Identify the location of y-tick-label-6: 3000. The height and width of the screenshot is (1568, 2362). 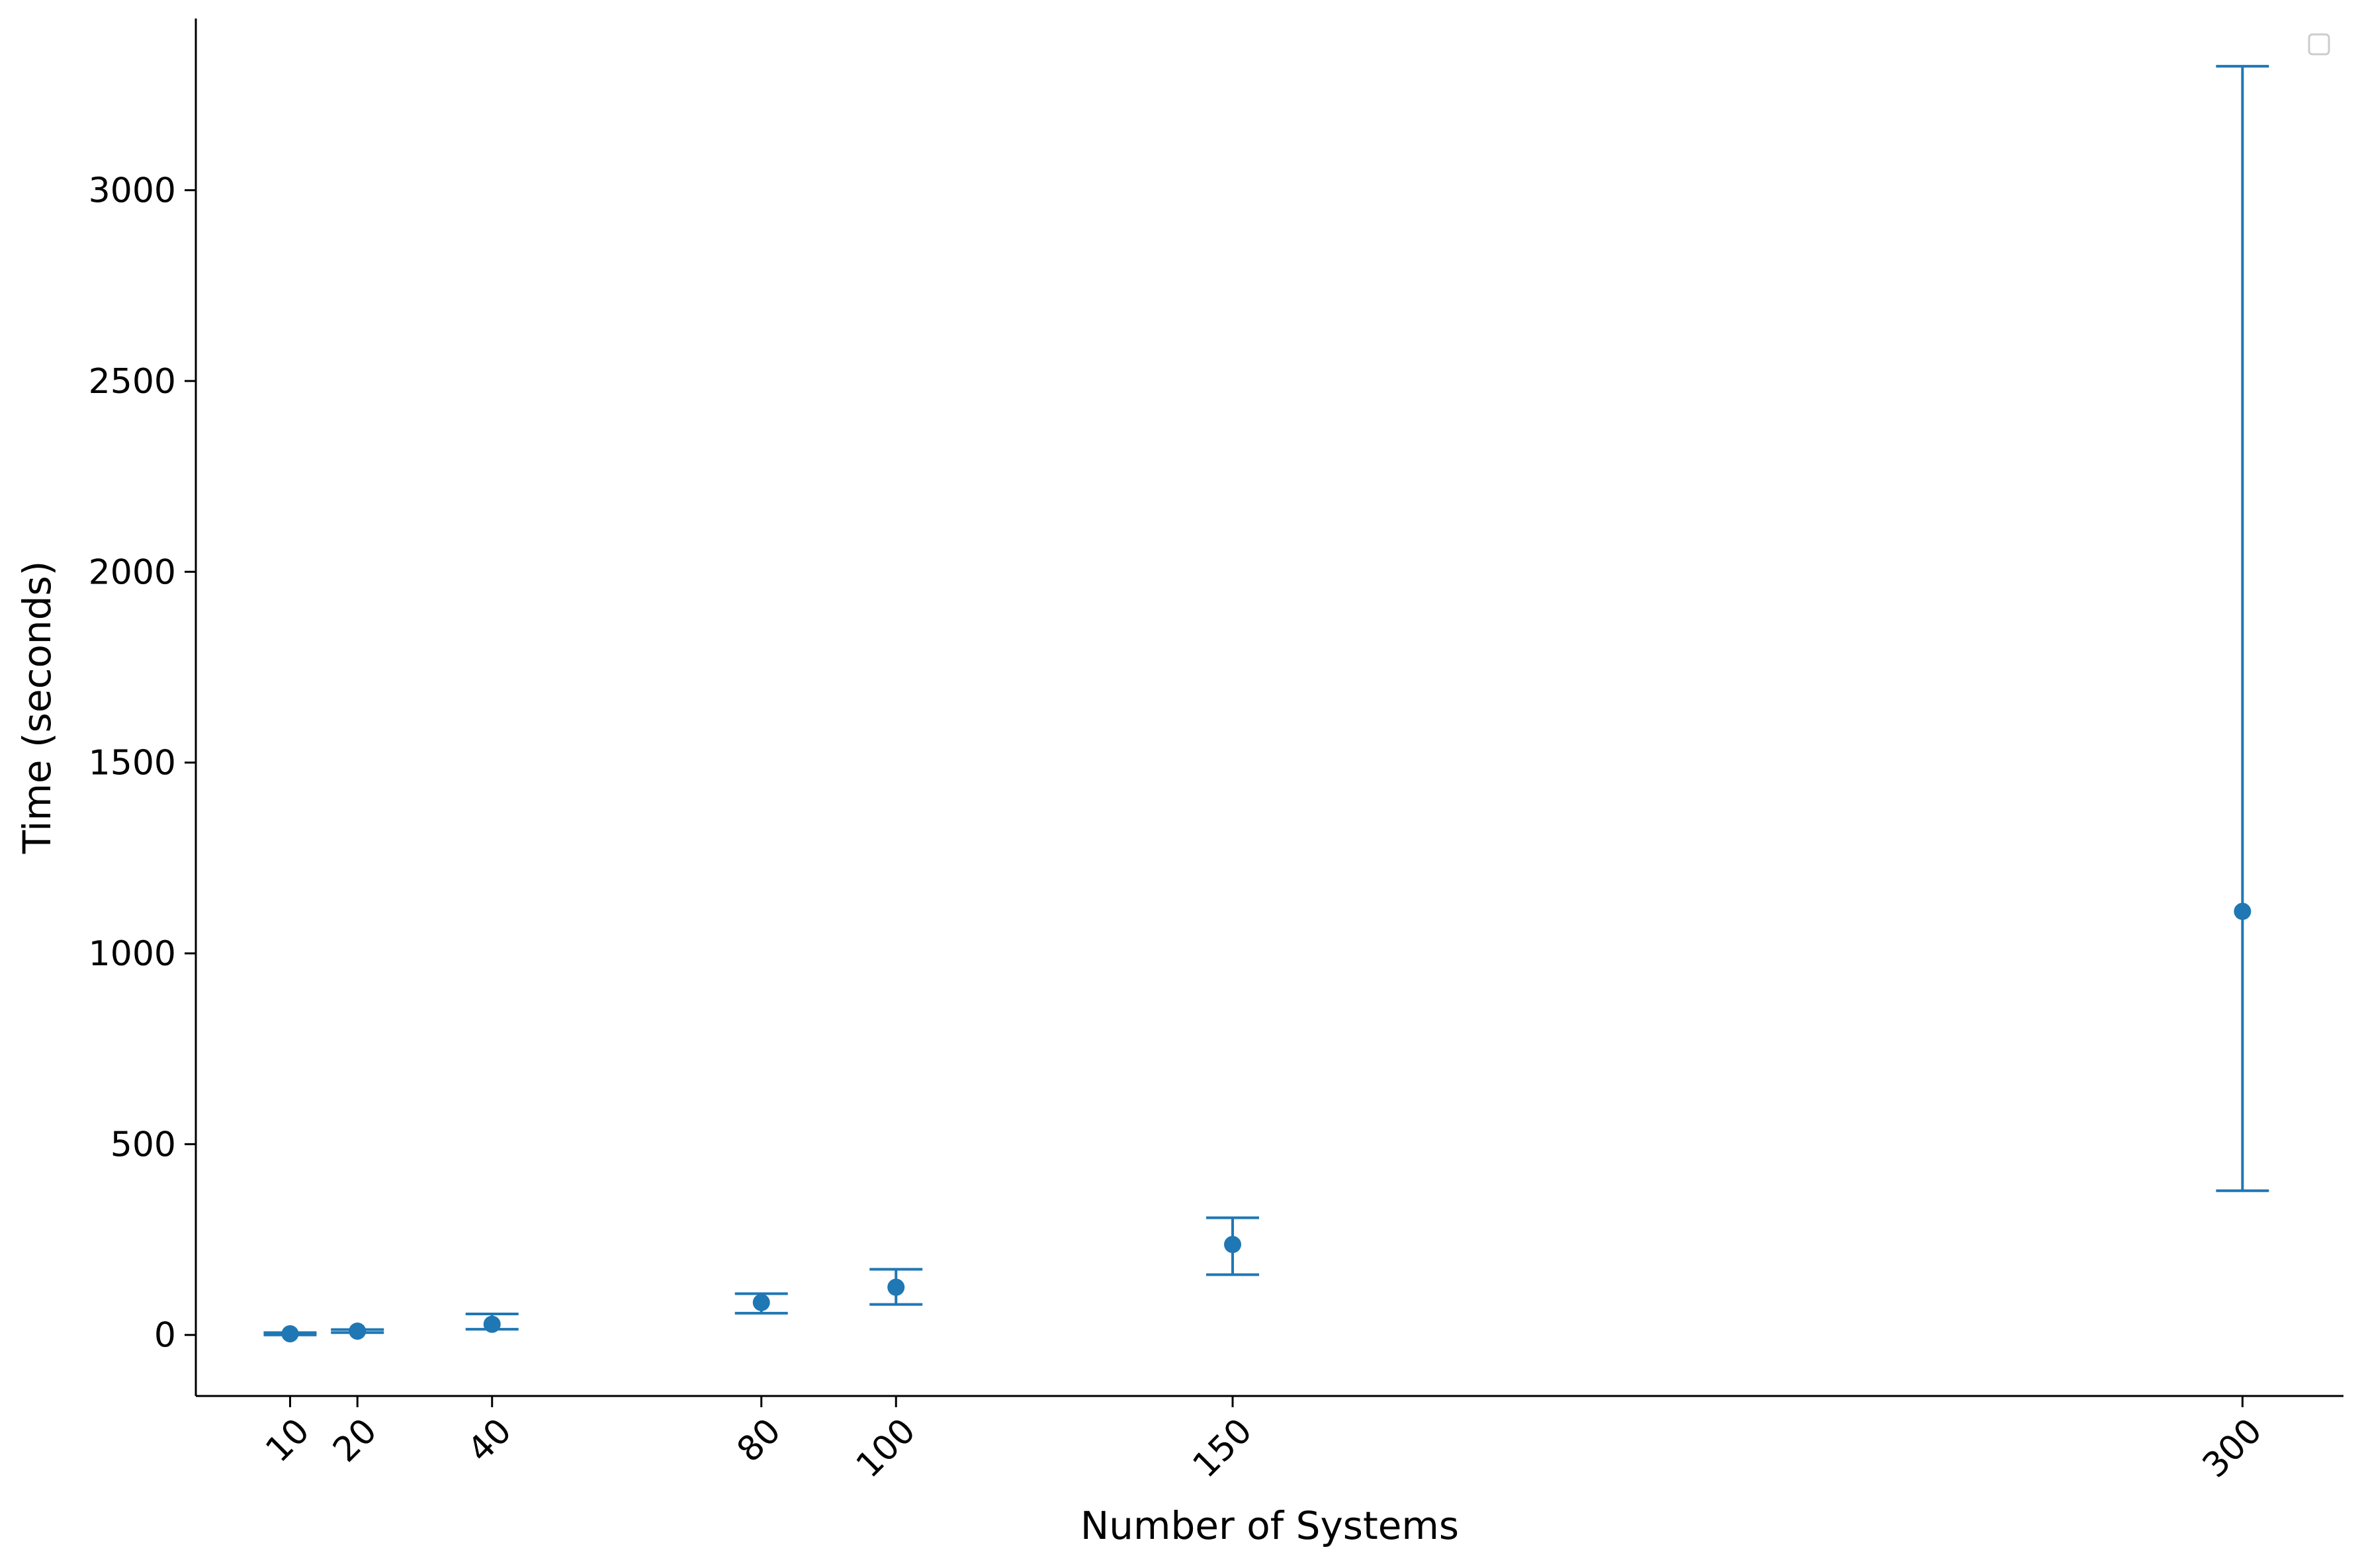
(132, 191).